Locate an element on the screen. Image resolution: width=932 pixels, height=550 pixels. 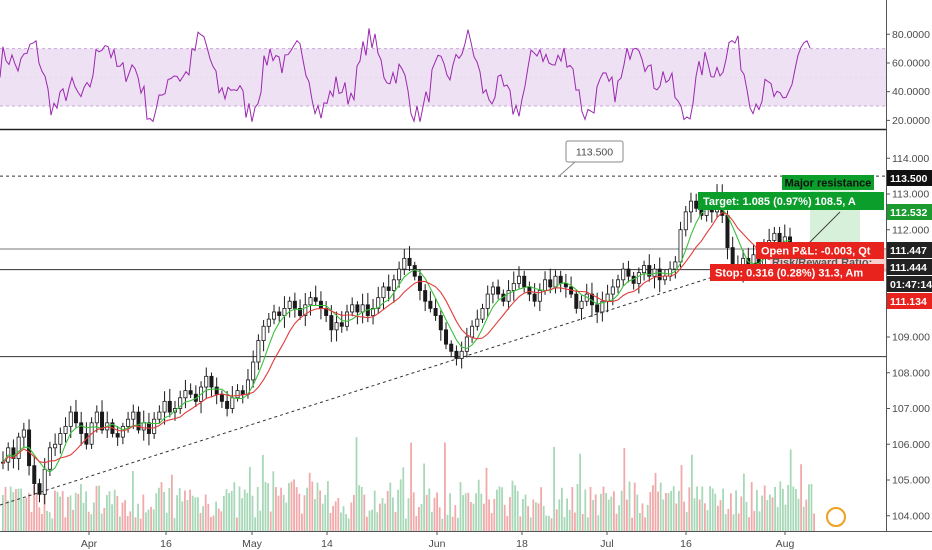
price-tick-label: 104.000 is located at coordinates (911, 516).